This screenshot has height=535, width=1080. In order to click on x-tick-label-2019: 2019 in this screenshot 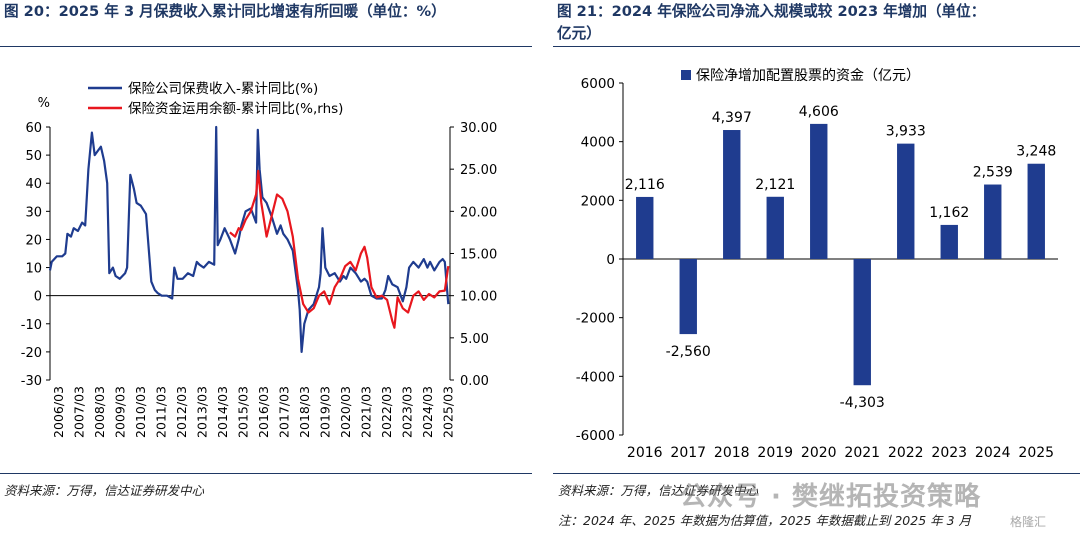, I will do `click(775, 453)`.